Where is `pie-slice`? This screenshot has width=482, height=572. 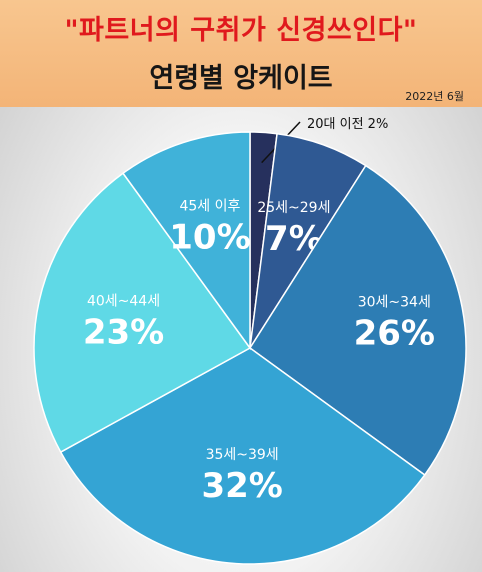 pie-slice is located at coordinates (186, 241).